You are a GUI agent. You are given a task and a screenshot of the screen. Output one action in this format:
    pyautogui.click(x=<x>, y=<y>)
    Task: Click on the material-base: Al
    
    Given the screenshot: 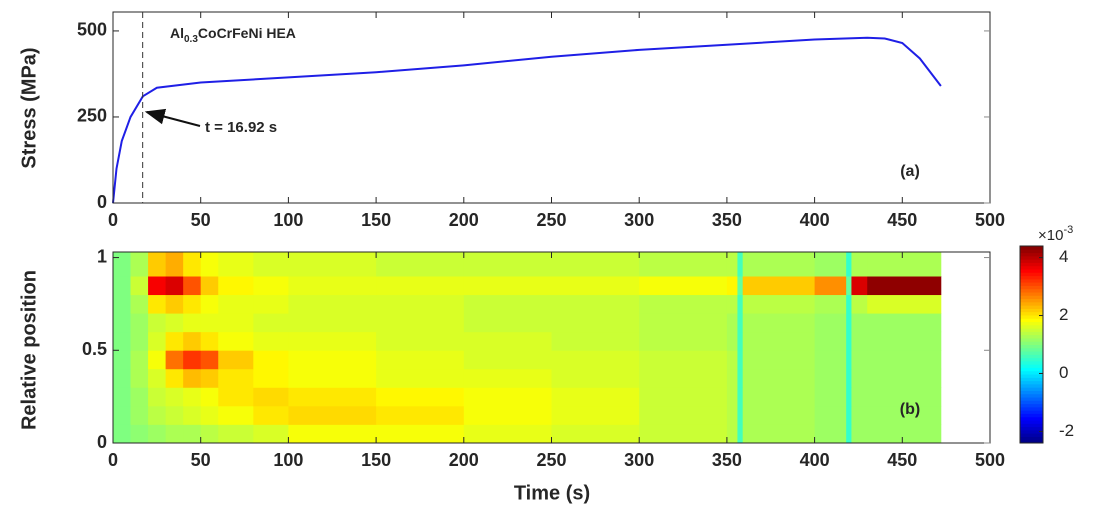 What is the action you would take?
    pyautogui.click(x=177, y=33)
    